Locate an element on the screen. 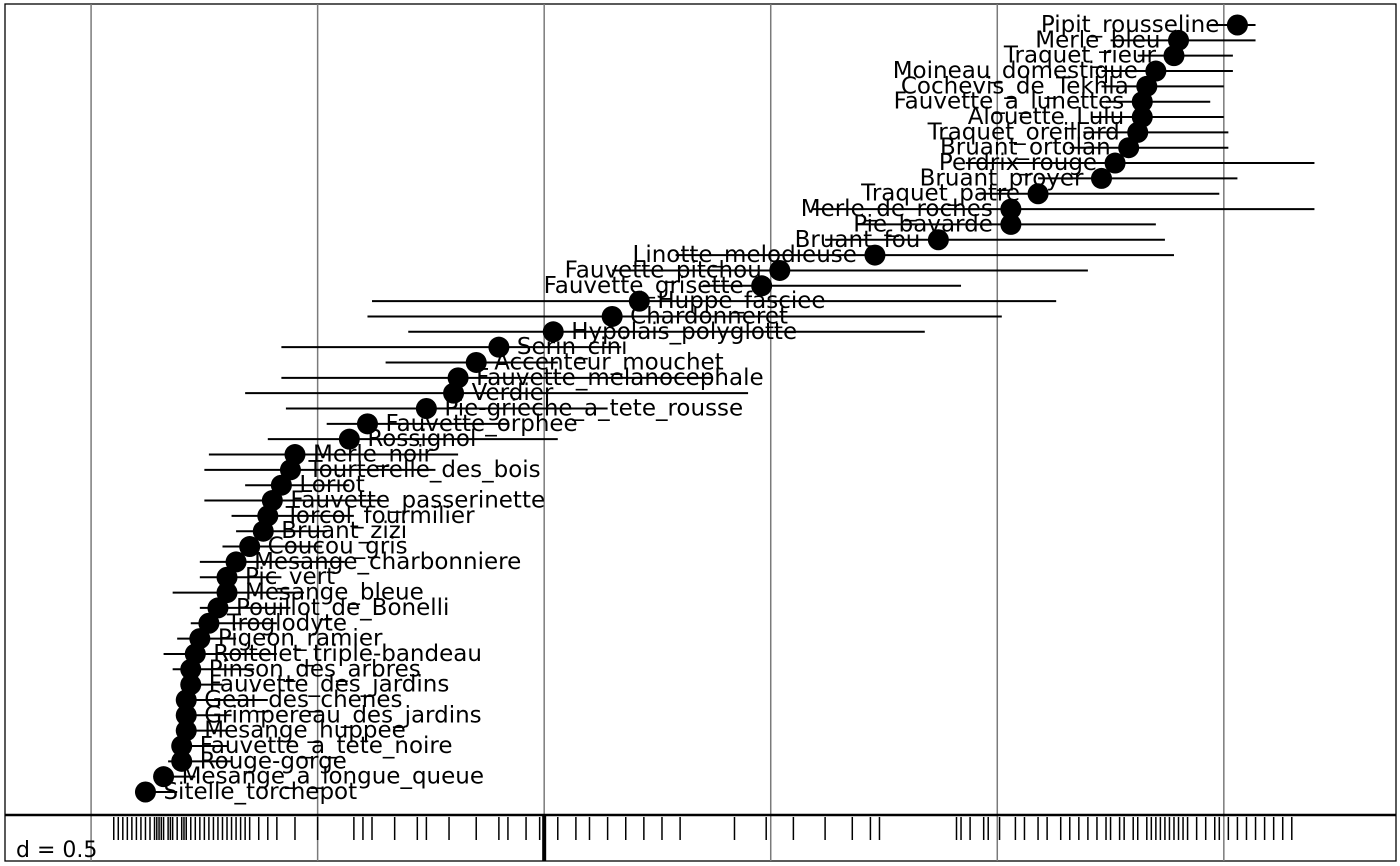  species-label: Hypolais_polyglotte is located at coordinates (684, 332).